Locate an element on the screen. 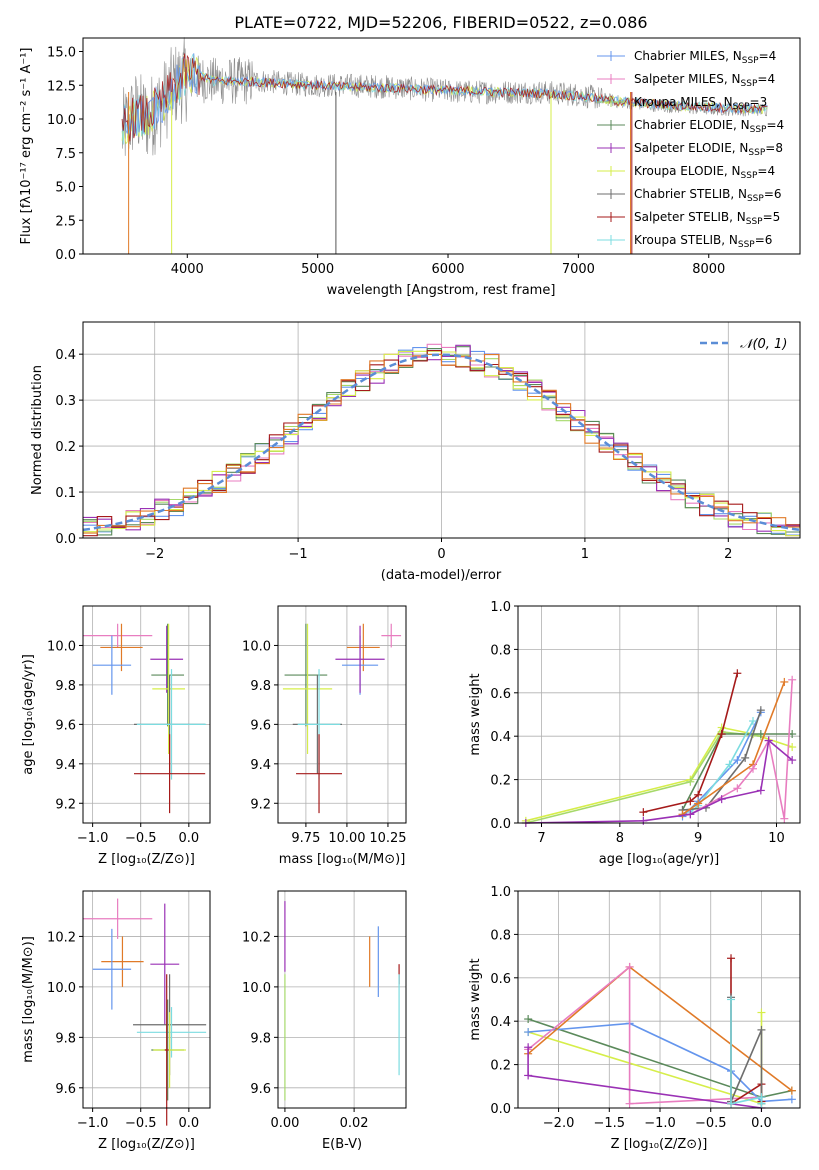  x-tick-label: 0.0 is located at coordinates (761, 1123).